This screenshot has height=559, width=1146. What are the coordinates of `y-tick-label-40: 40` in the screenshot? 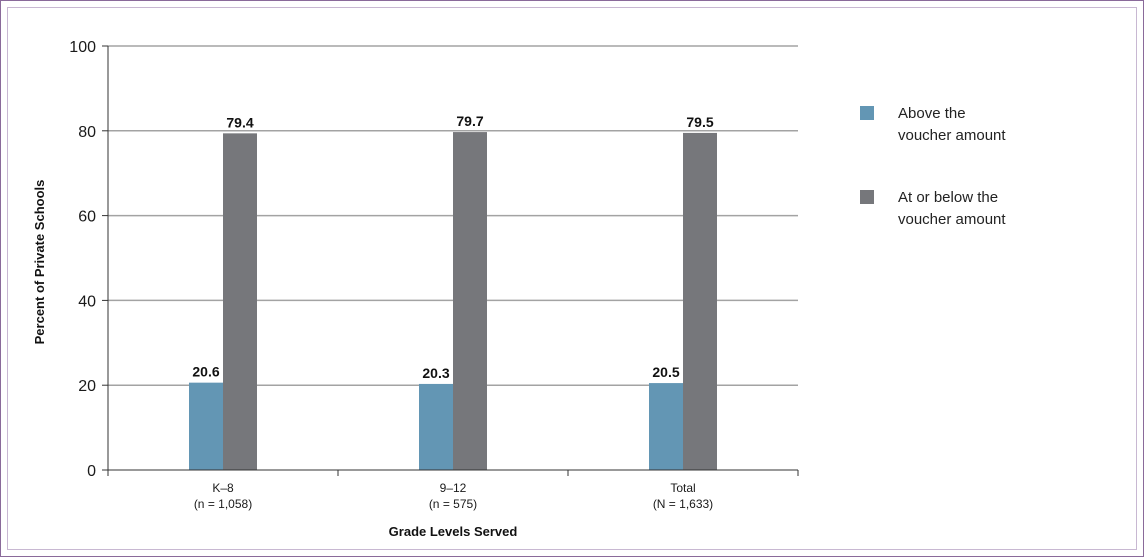 It's located at (87, 301).